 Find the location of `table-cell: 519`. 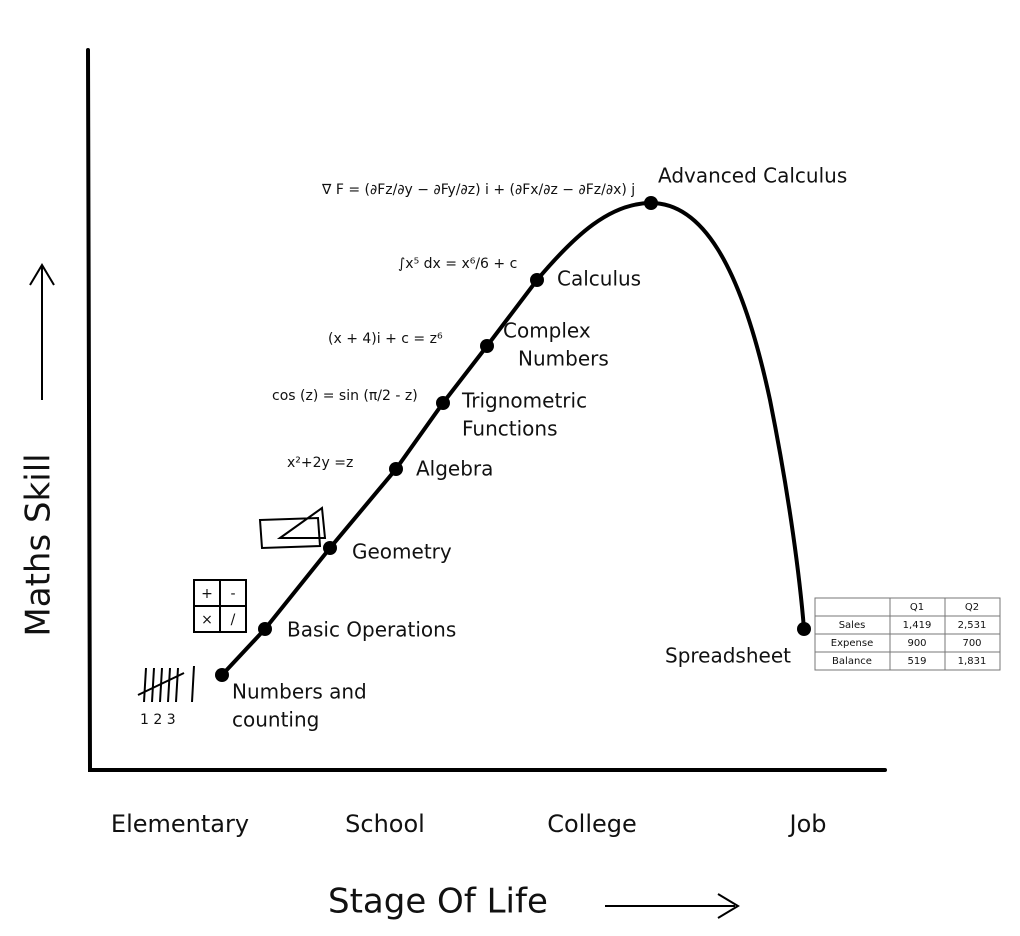

table-cell: 519 is located at coordinates (916, 661).